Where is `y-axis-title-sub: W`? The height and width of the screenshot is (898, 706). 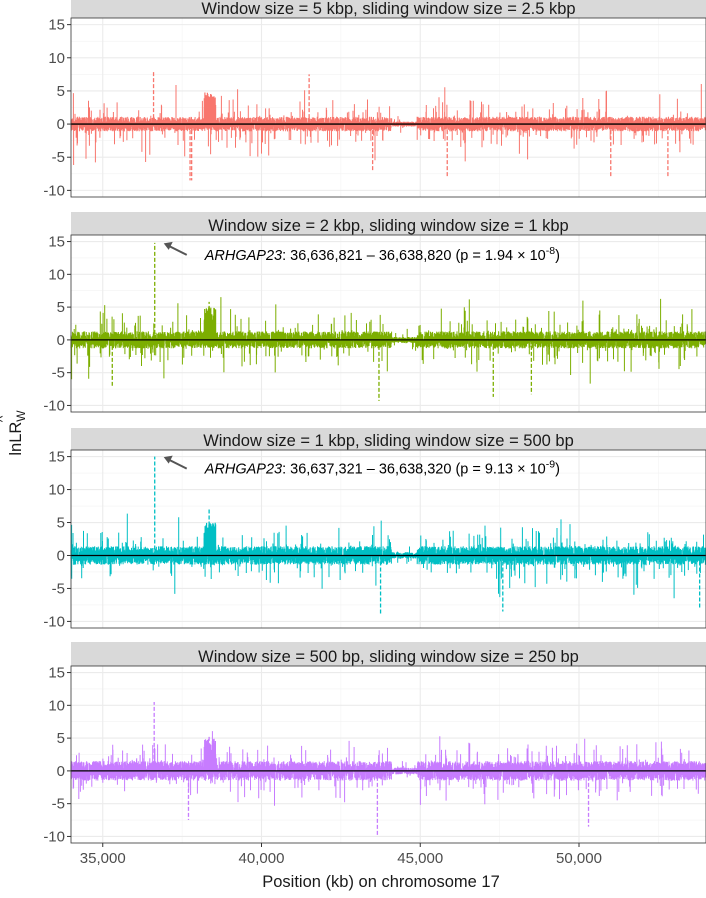 y-axis-title-sub: W is located at coordinates (21, 416).